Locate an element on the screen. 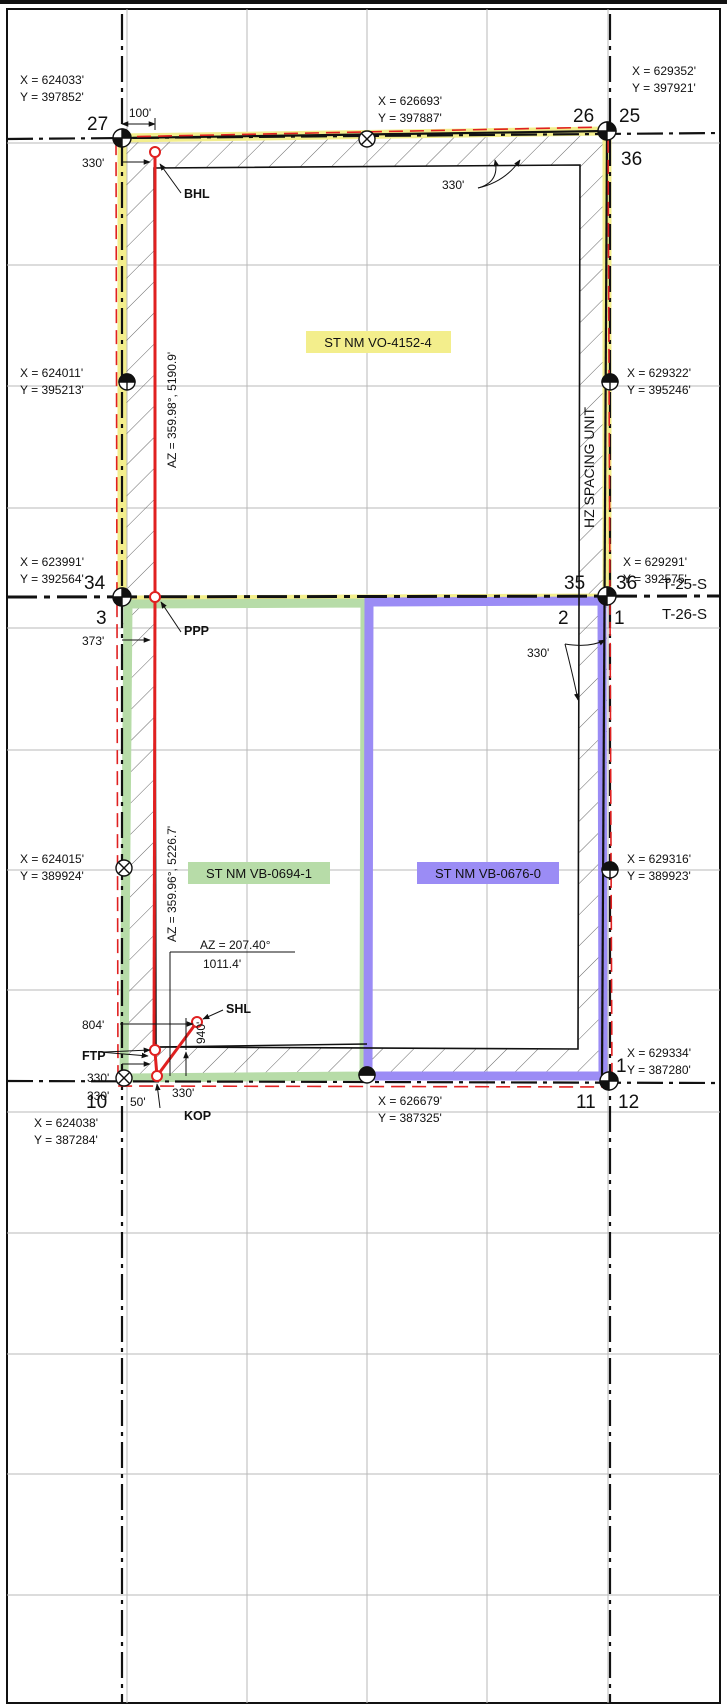 The image size is (727, 1708). dim-label: 100' is located at coordinates (140, 113).